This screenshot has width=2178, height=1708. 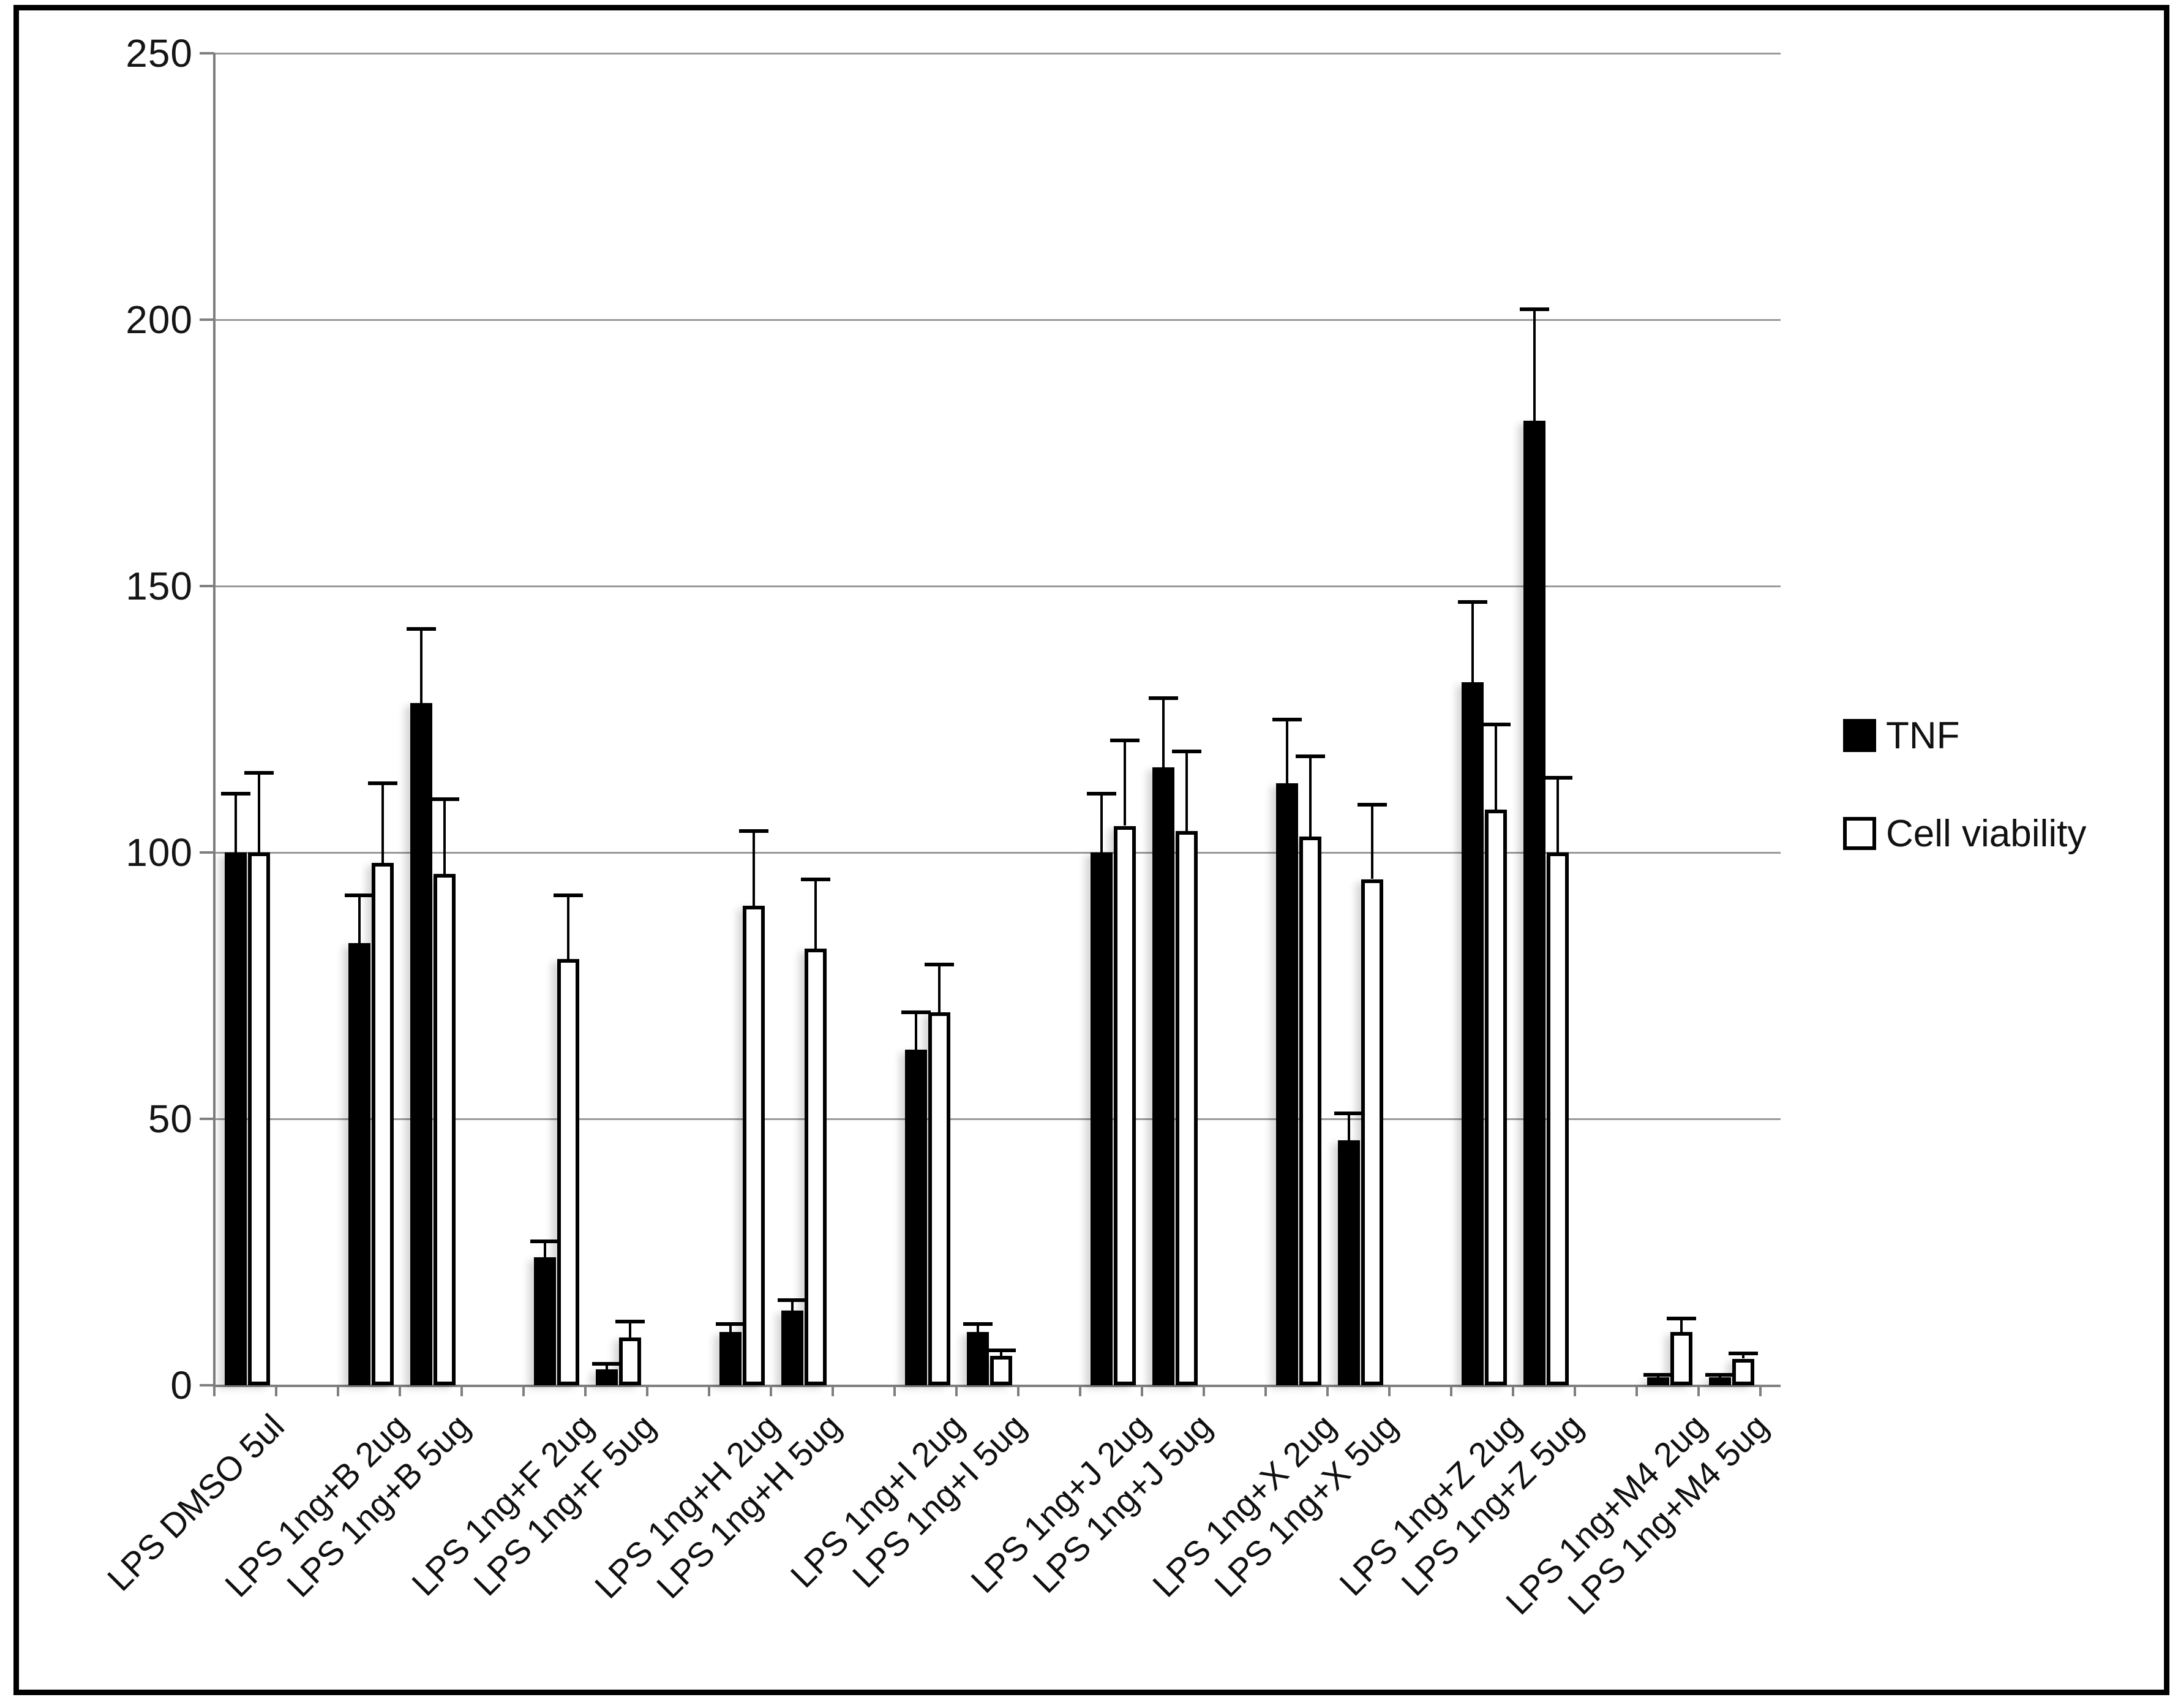 I want to click on y-axis-label: 50, so click(x=170, y=1119).